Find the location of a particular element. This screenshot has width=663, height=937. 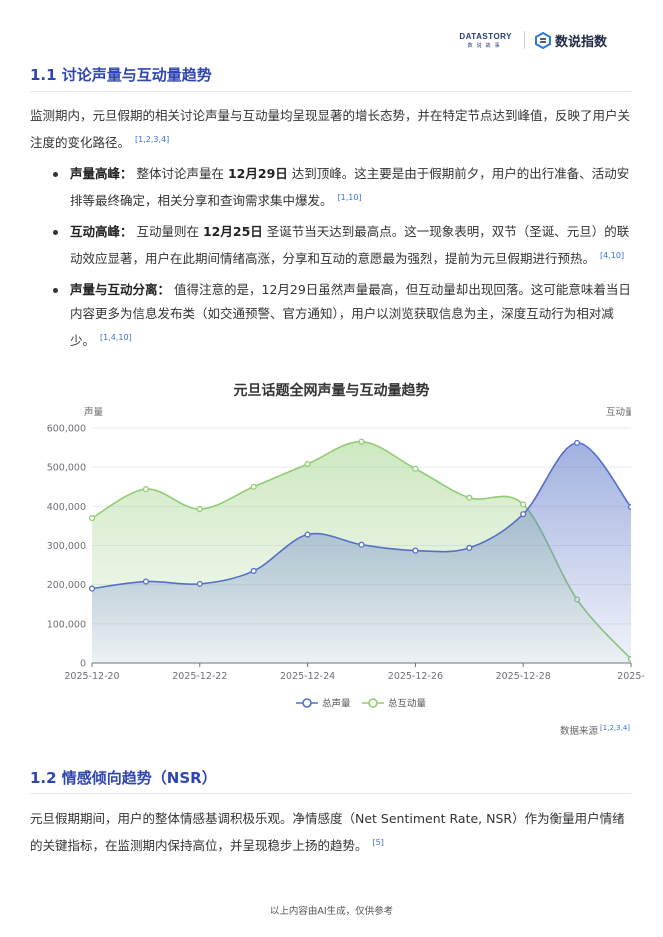

bullet-text-pre: 互动量则在 is located at coordinates (169, 232).